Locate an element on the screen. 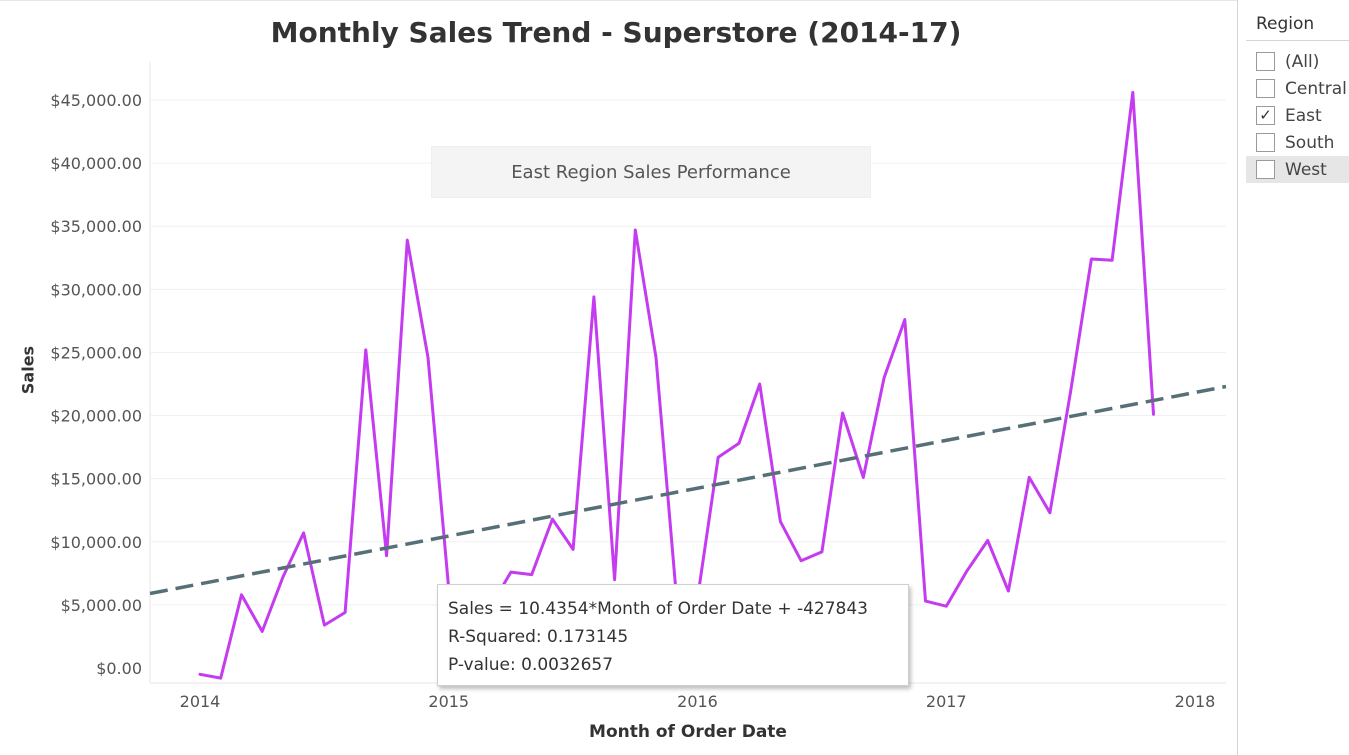 The width and height of the screenshot is (1349, 755). filter-item-label: West is located at coordinates (1306, 169).